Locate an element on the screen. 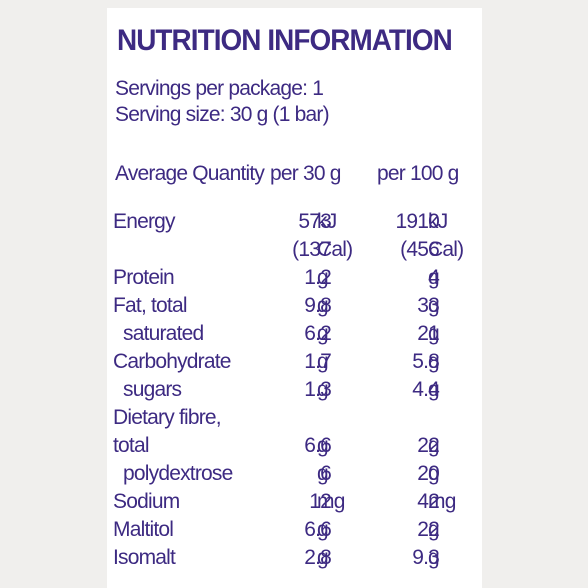  value-per-serving: 573 is located at coordinates (314, 221).